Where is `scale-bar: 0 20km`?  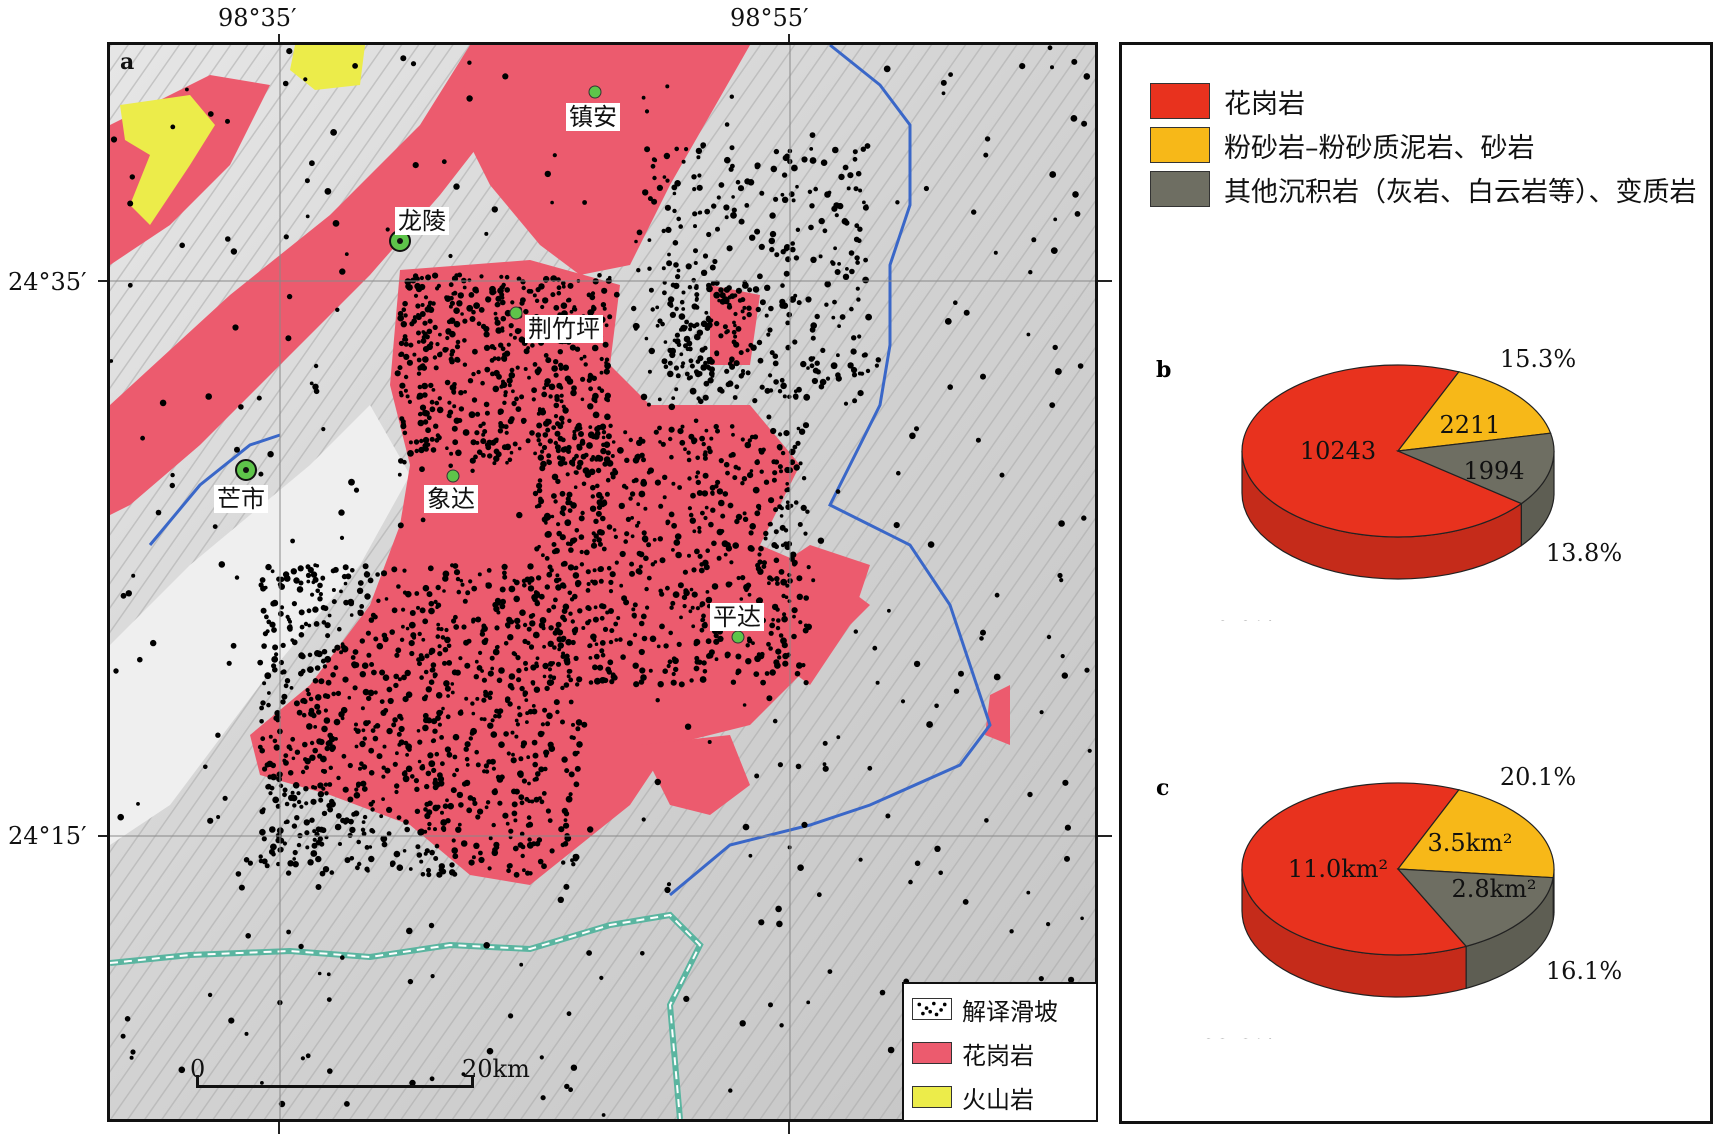
scale-bar: 0 20km is located at coordinates (360, 1075).